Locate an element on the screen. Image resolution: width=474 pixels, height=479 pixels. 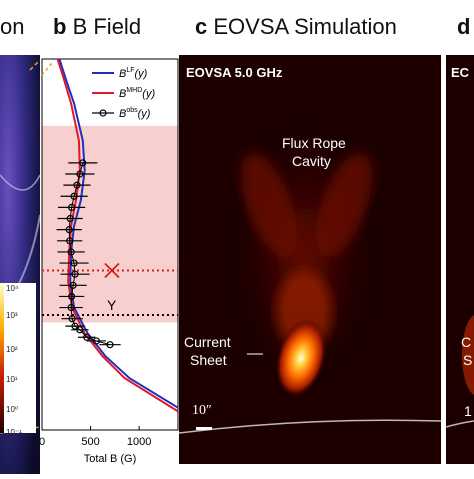
legend-label: BLF(y) is located at coordinates (133, 73).